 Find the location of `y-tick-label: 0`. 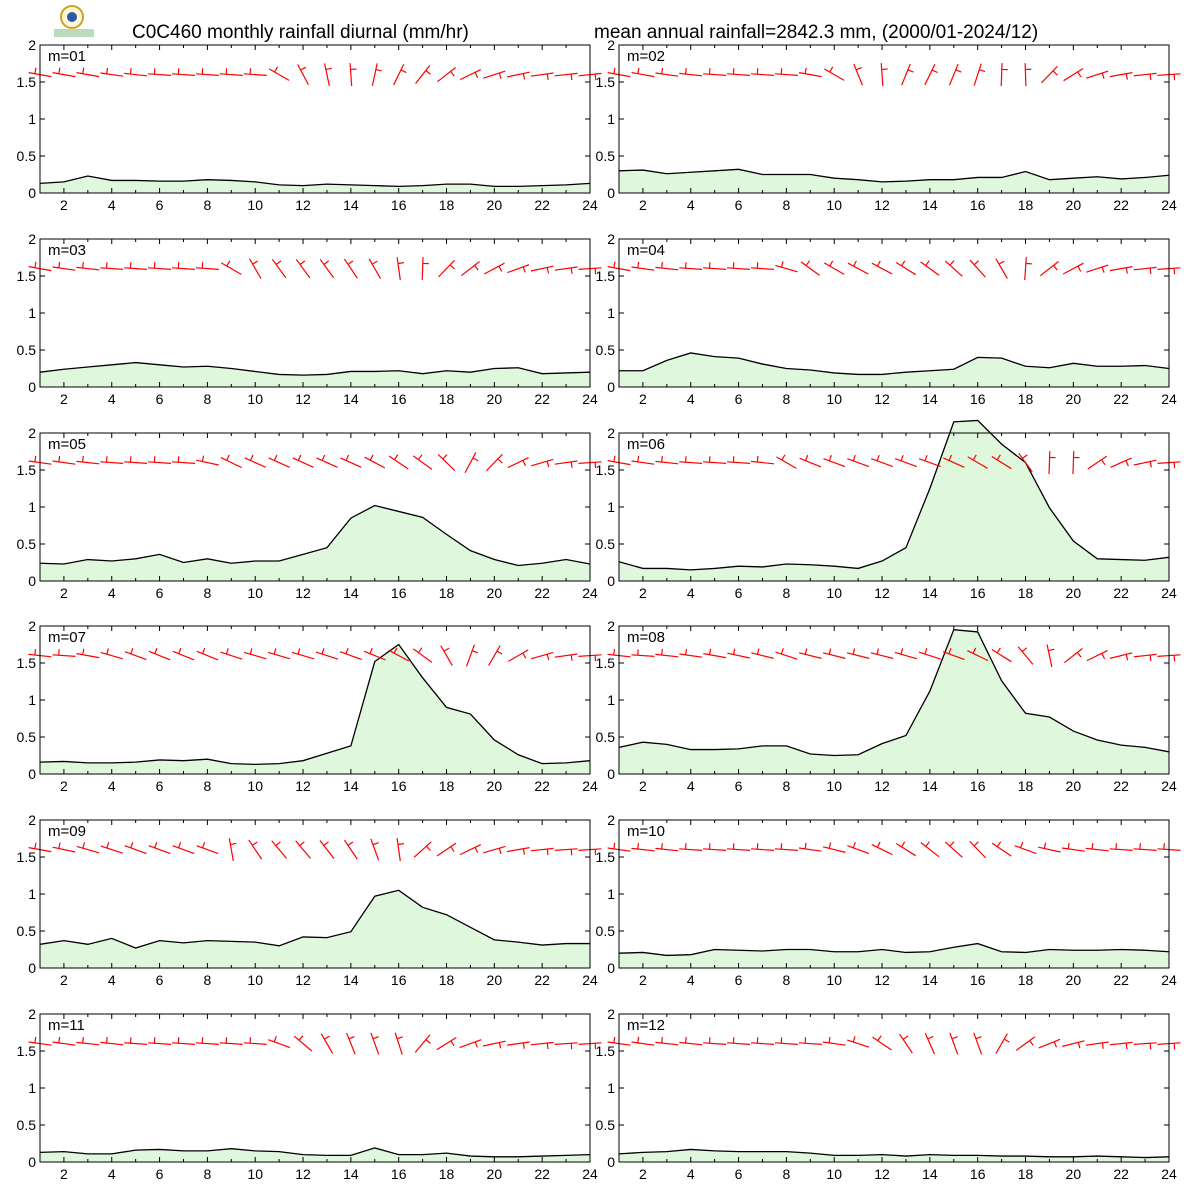

y-tick-label: 0 is located at coordinates (611, 581).